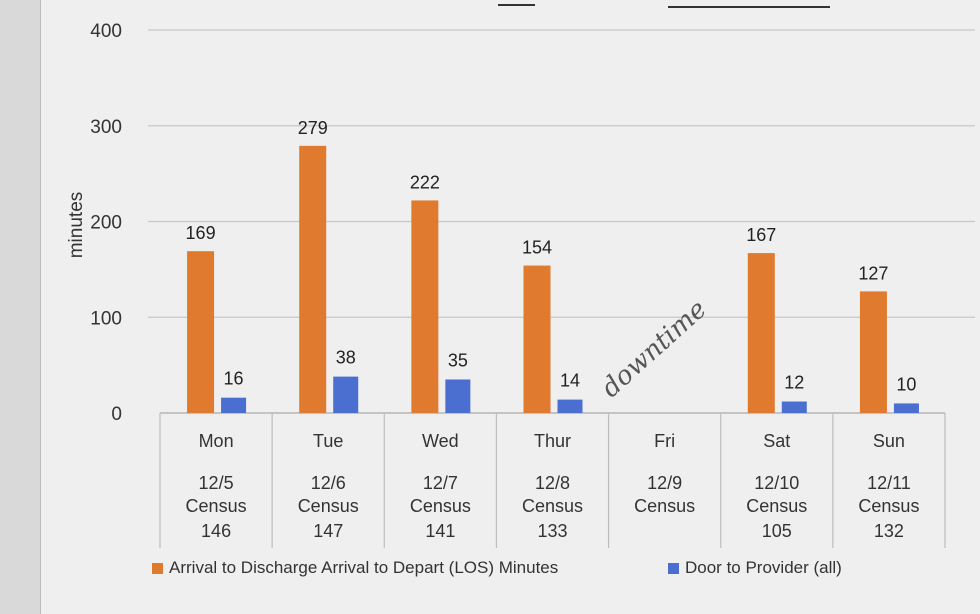 The width and height of the screenshot is (980, 614). Describe the element at coordinates (76, 225) in the screenshot. I see `y-axis-label: minutes` at that location.